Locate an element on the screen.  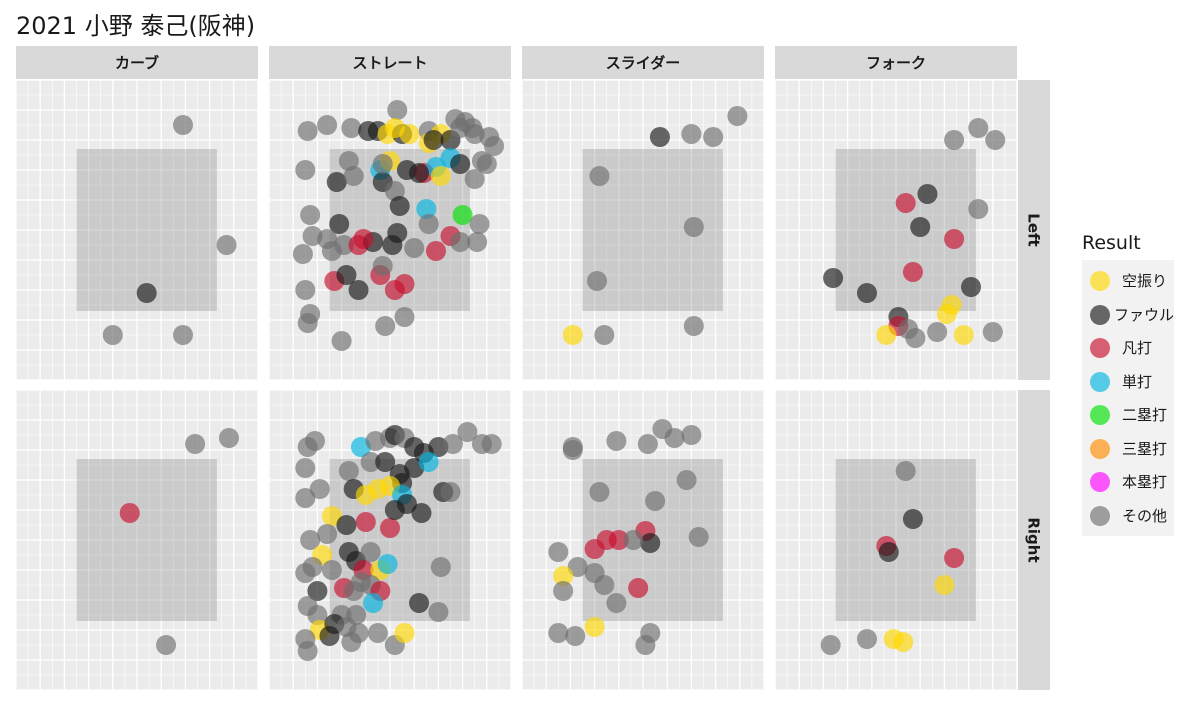
legend-body: 空振り ファウル 凡打 単打 二塁打 三塁打 本塁打 その他 is located at coordinates (1128, 398).